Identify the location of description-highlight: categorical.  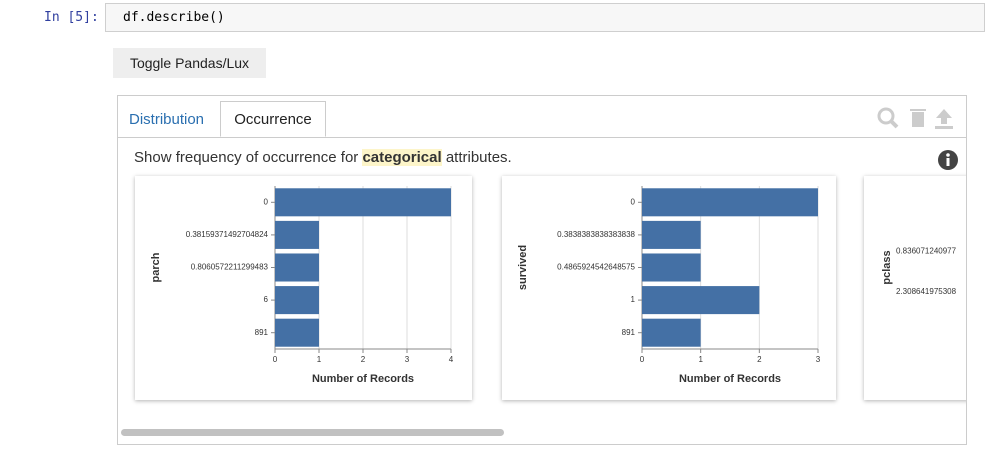
(402, 157).